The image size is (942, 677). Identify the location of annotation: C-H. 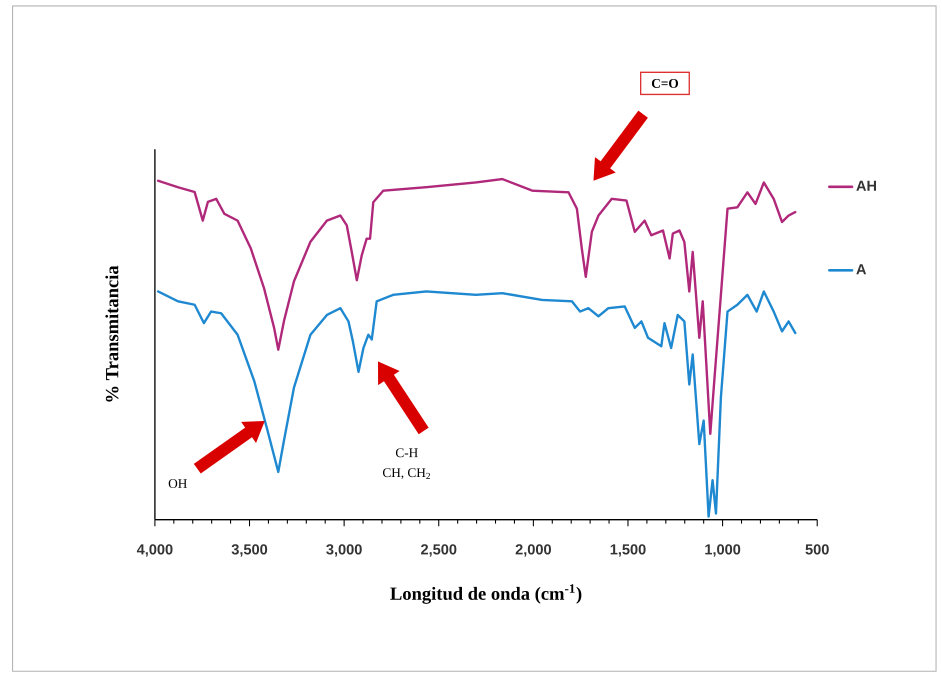
(407, 453).